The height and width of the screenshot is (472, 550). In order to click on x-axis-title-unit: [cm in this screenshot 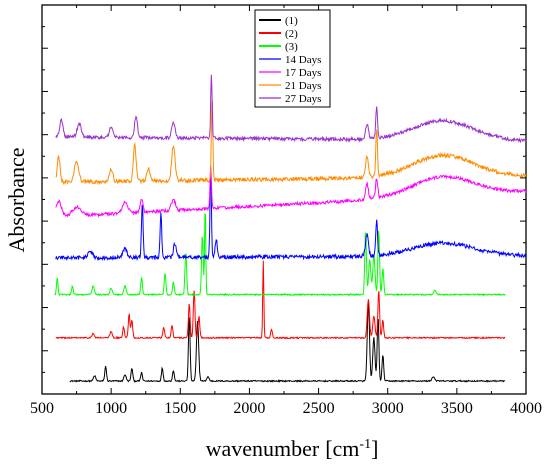, I will do `click(342, 448)`.